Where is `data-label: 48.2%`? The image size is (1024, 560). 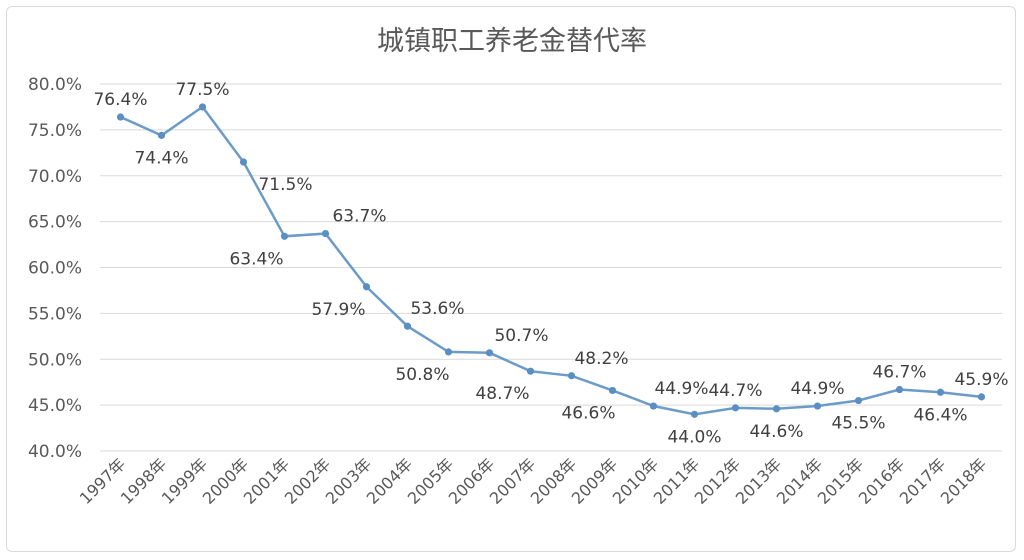 data-label: 48.2% is located at coordinates (601, 359).